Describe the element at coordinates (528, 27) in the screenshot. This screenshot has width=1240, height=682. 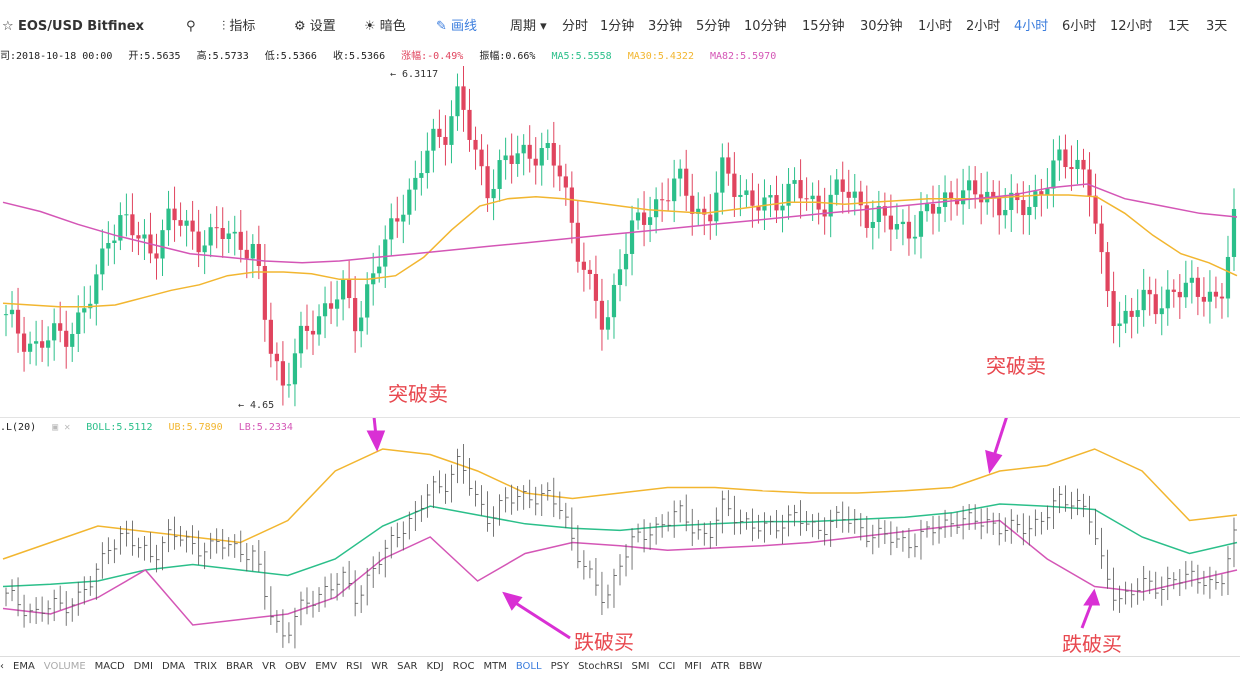
I see `period-dropdown: 周期 ▾` at that location.